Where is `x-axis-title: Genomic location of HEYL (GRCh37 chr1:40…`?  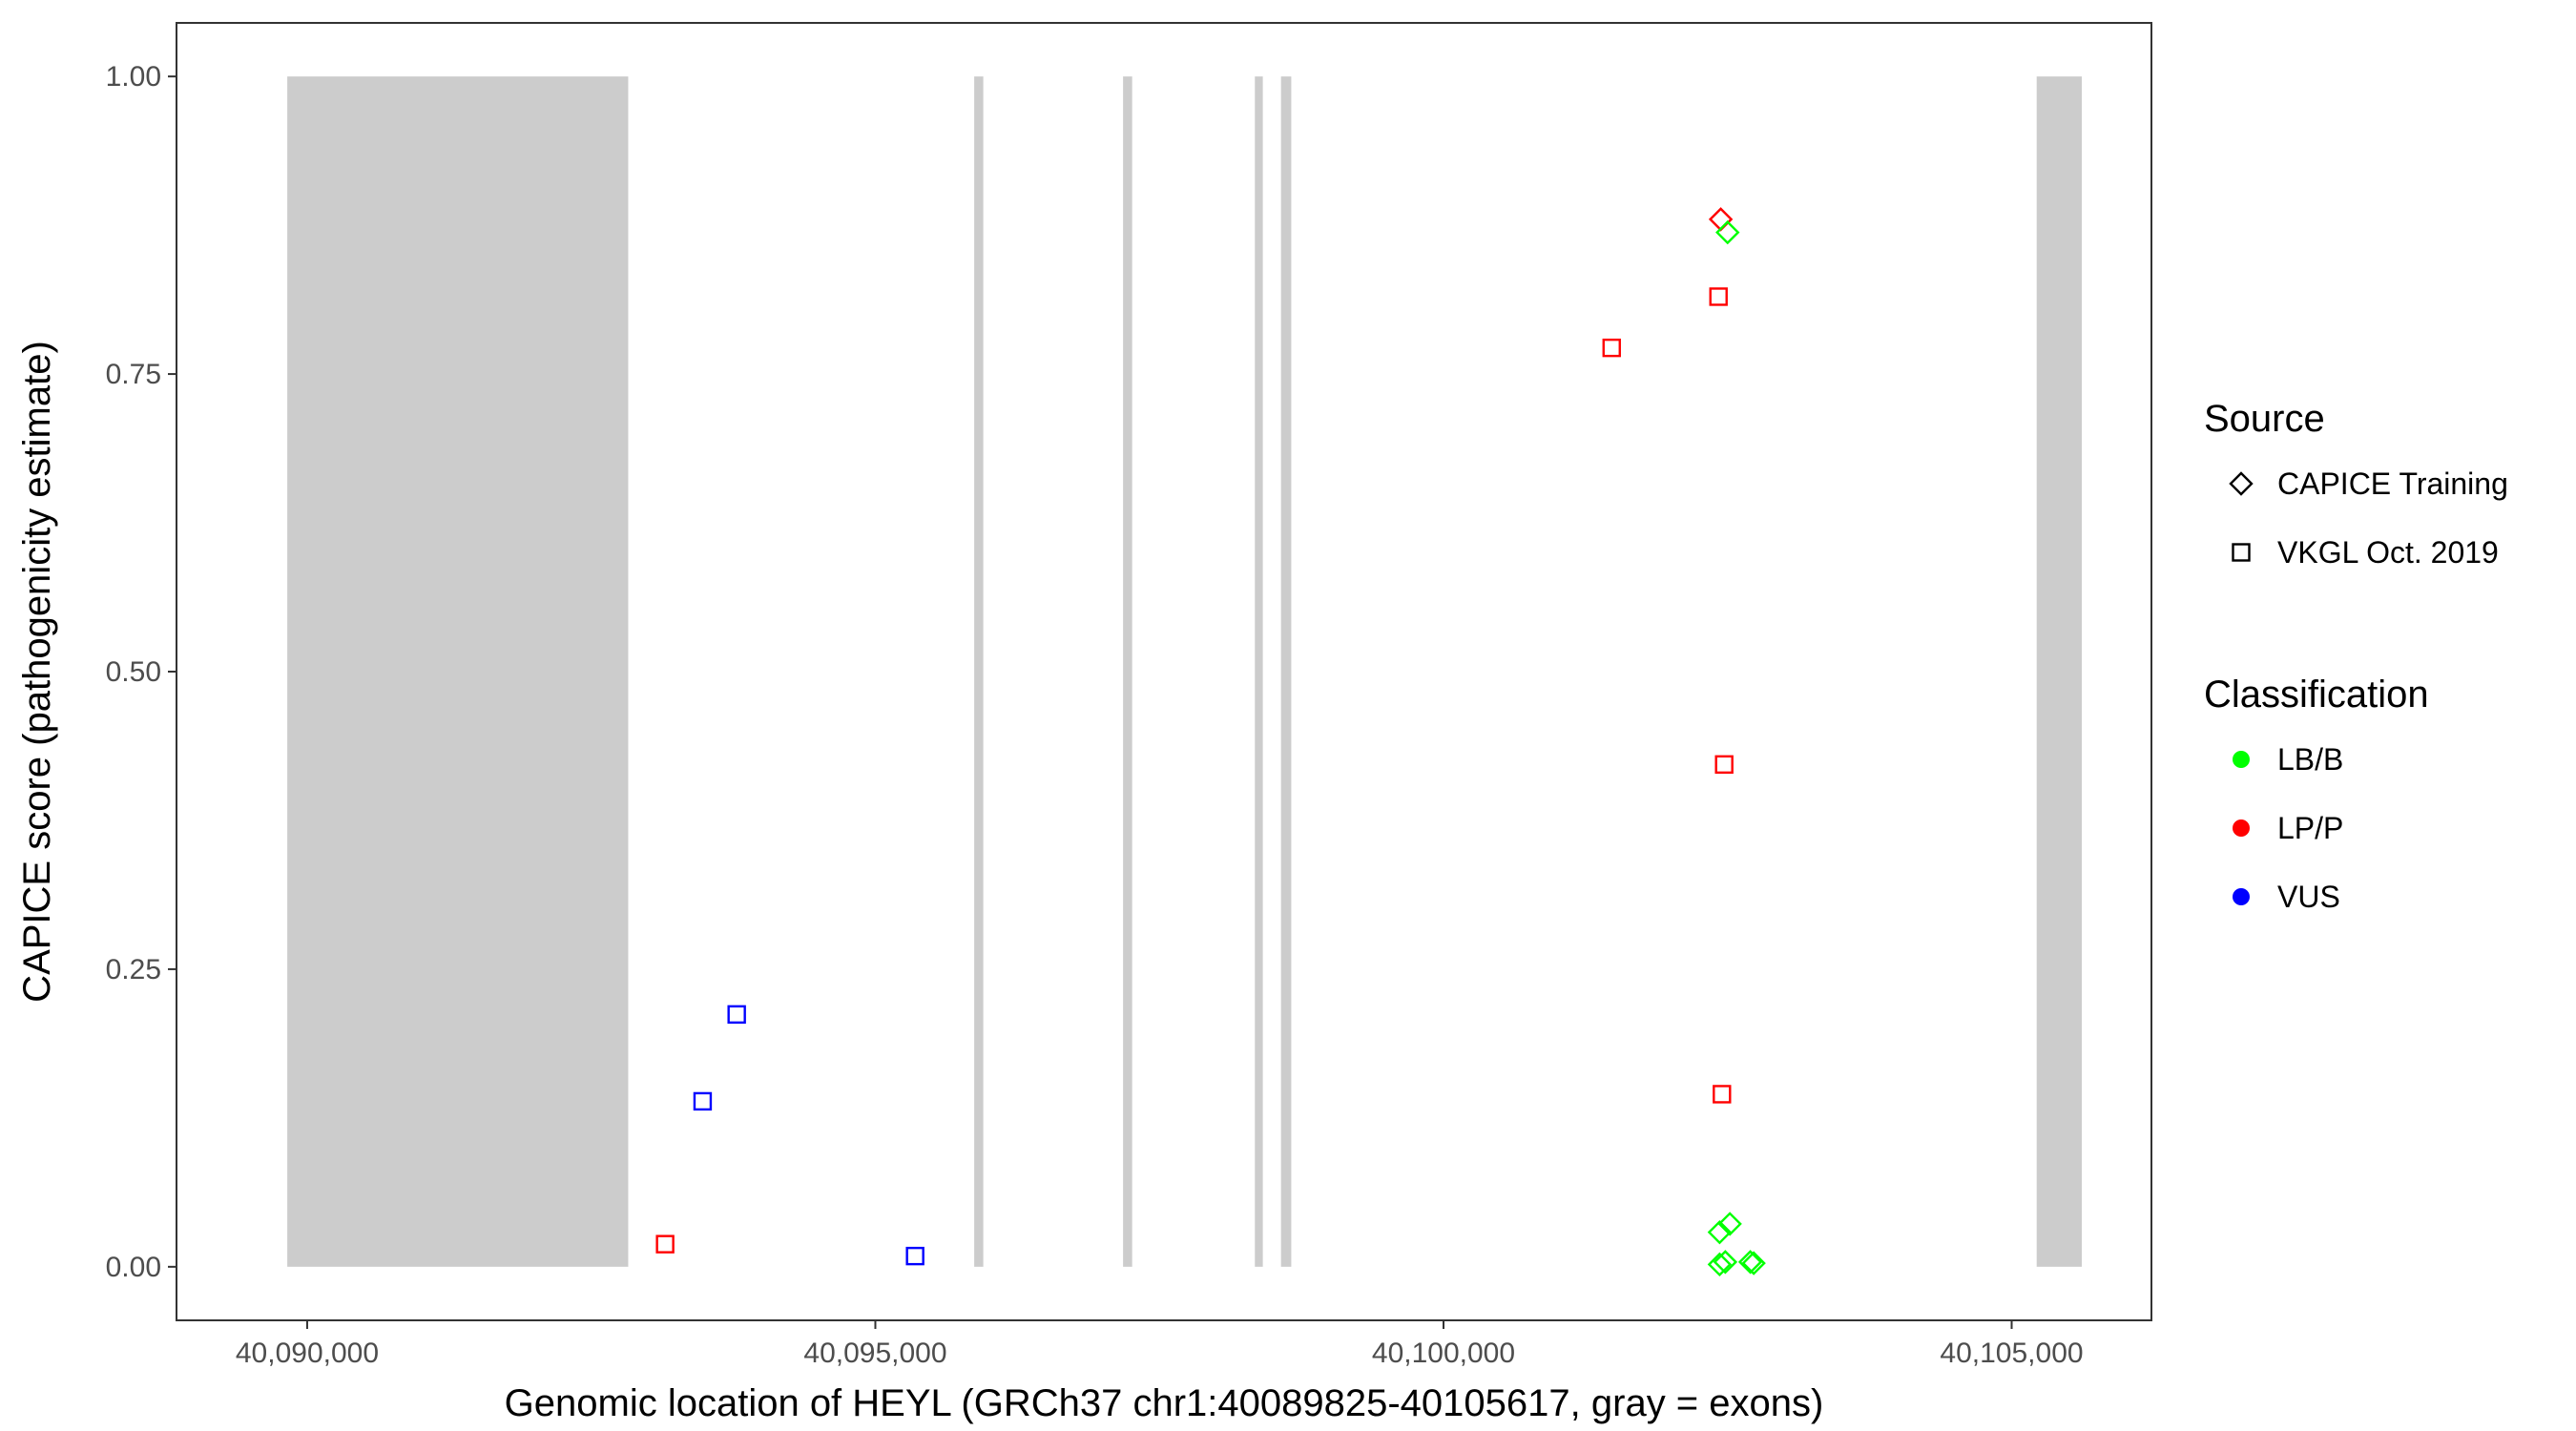 x-axis-title: Genomic location of HEYL (GRCh37 chr1:40… is located at coordinates (1164, 1403).